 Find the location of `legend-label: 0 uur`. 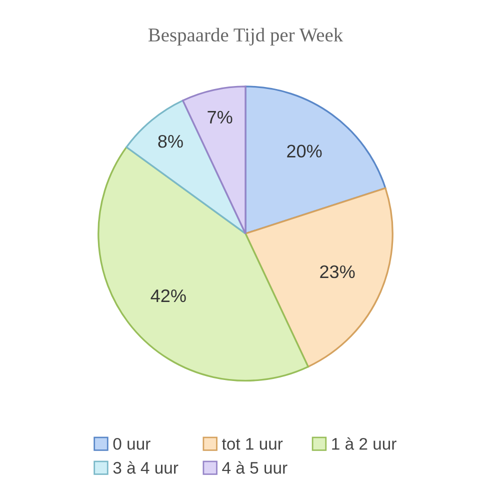

legend-label: 0 uur is located at coordinates (131, 444).